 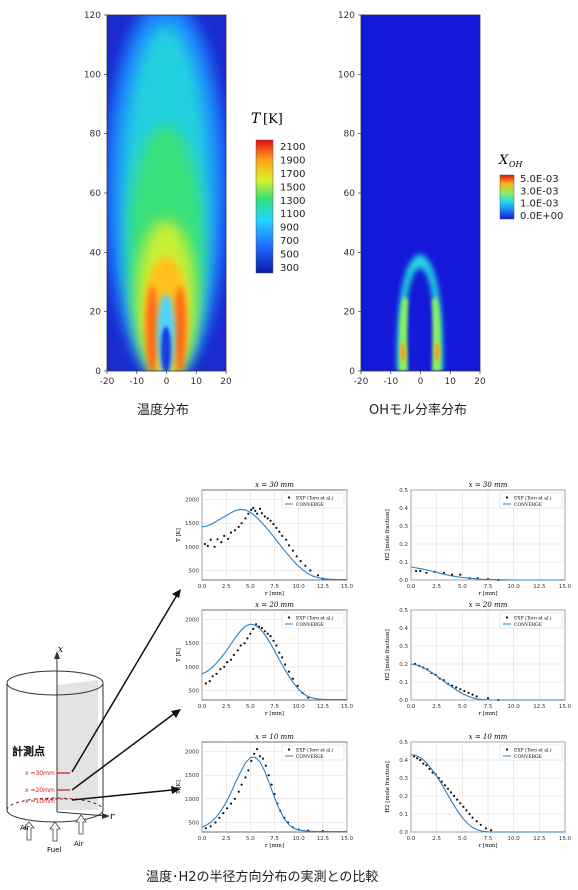 I want to click on temp-colorbar-tick: 1100, so click(x=292, y=214).